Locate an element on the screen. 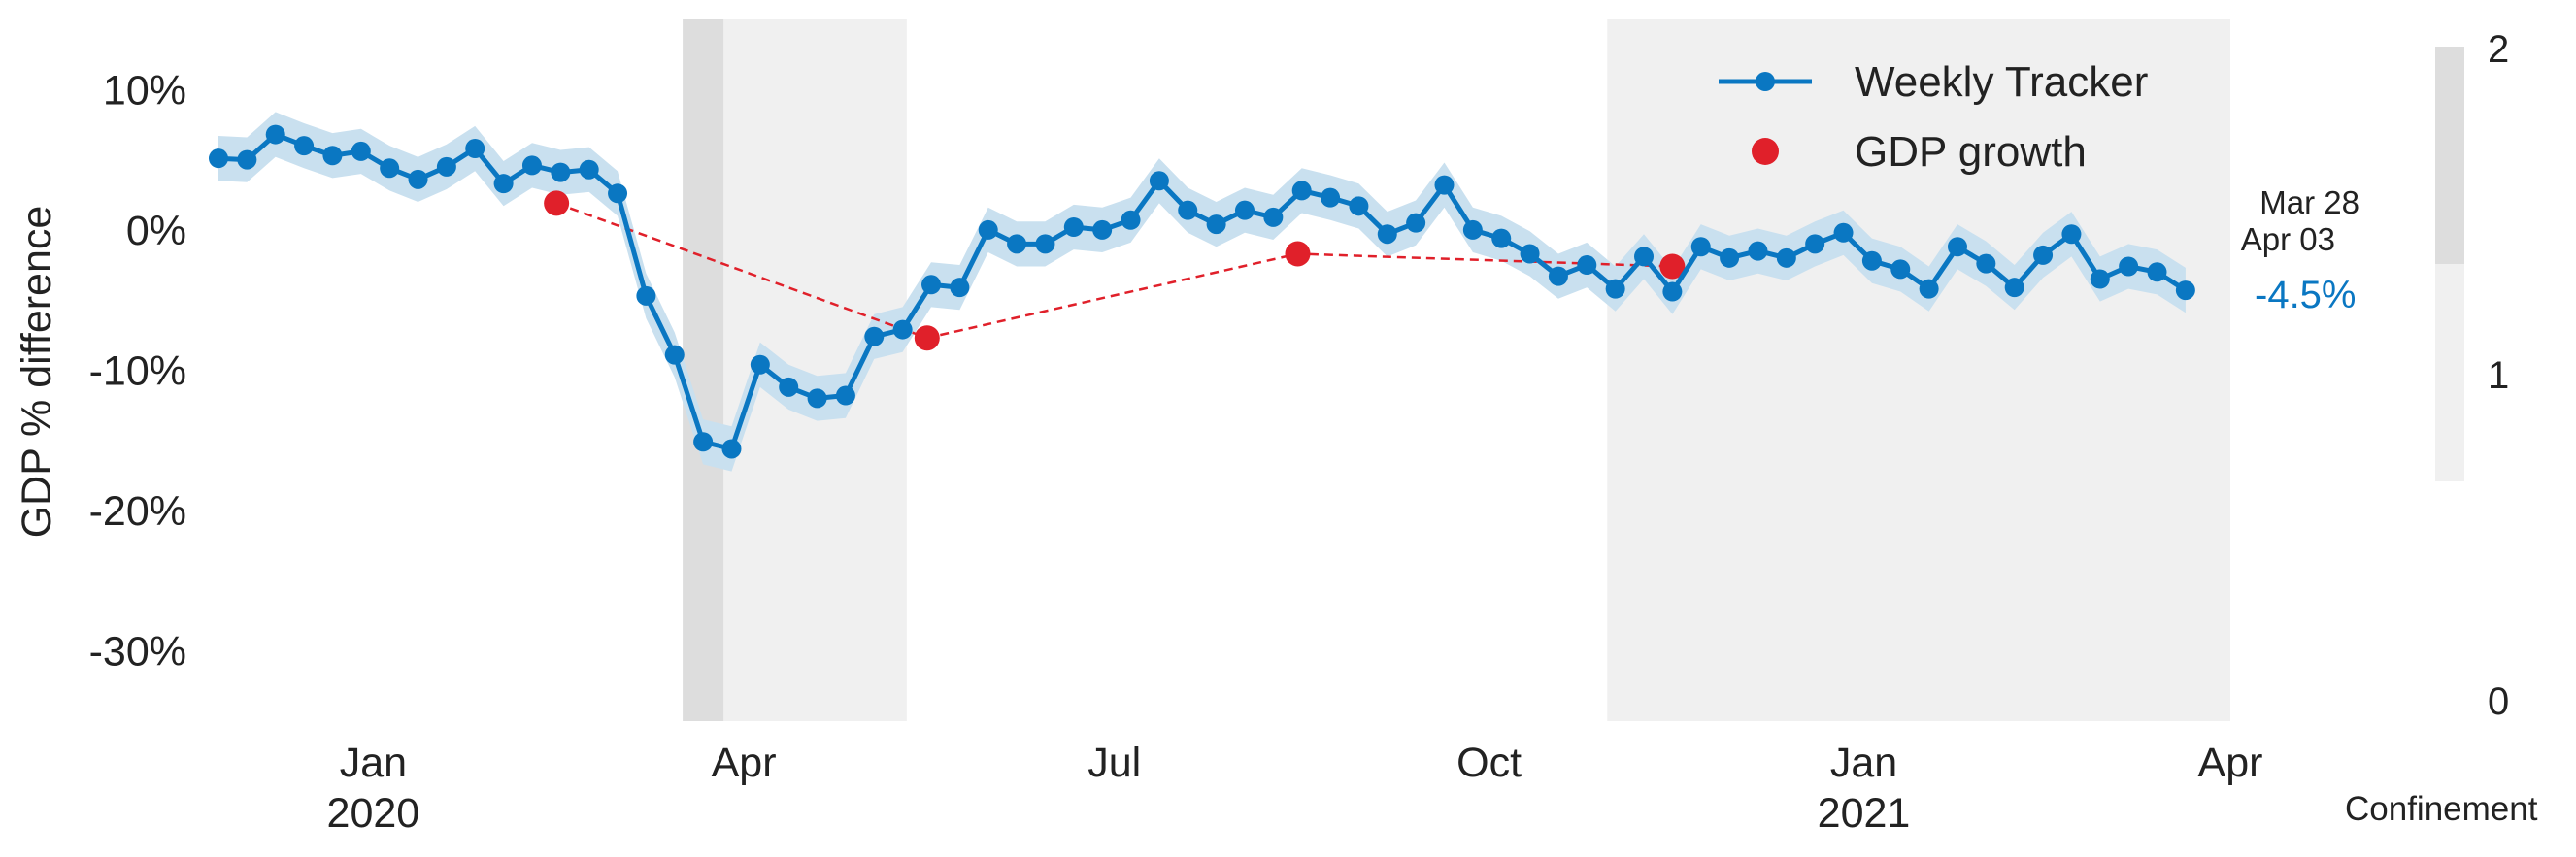  gdp-growth-series is located at coordinates (1115, 270).